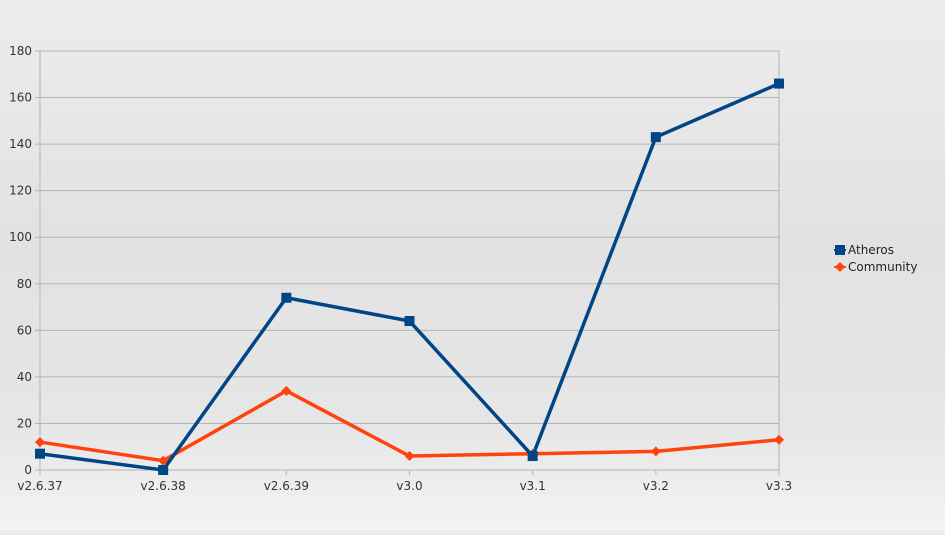 This screenshot has width=945, height=535. I want to click on x-tick-label: v3.3, so click(779, 486).